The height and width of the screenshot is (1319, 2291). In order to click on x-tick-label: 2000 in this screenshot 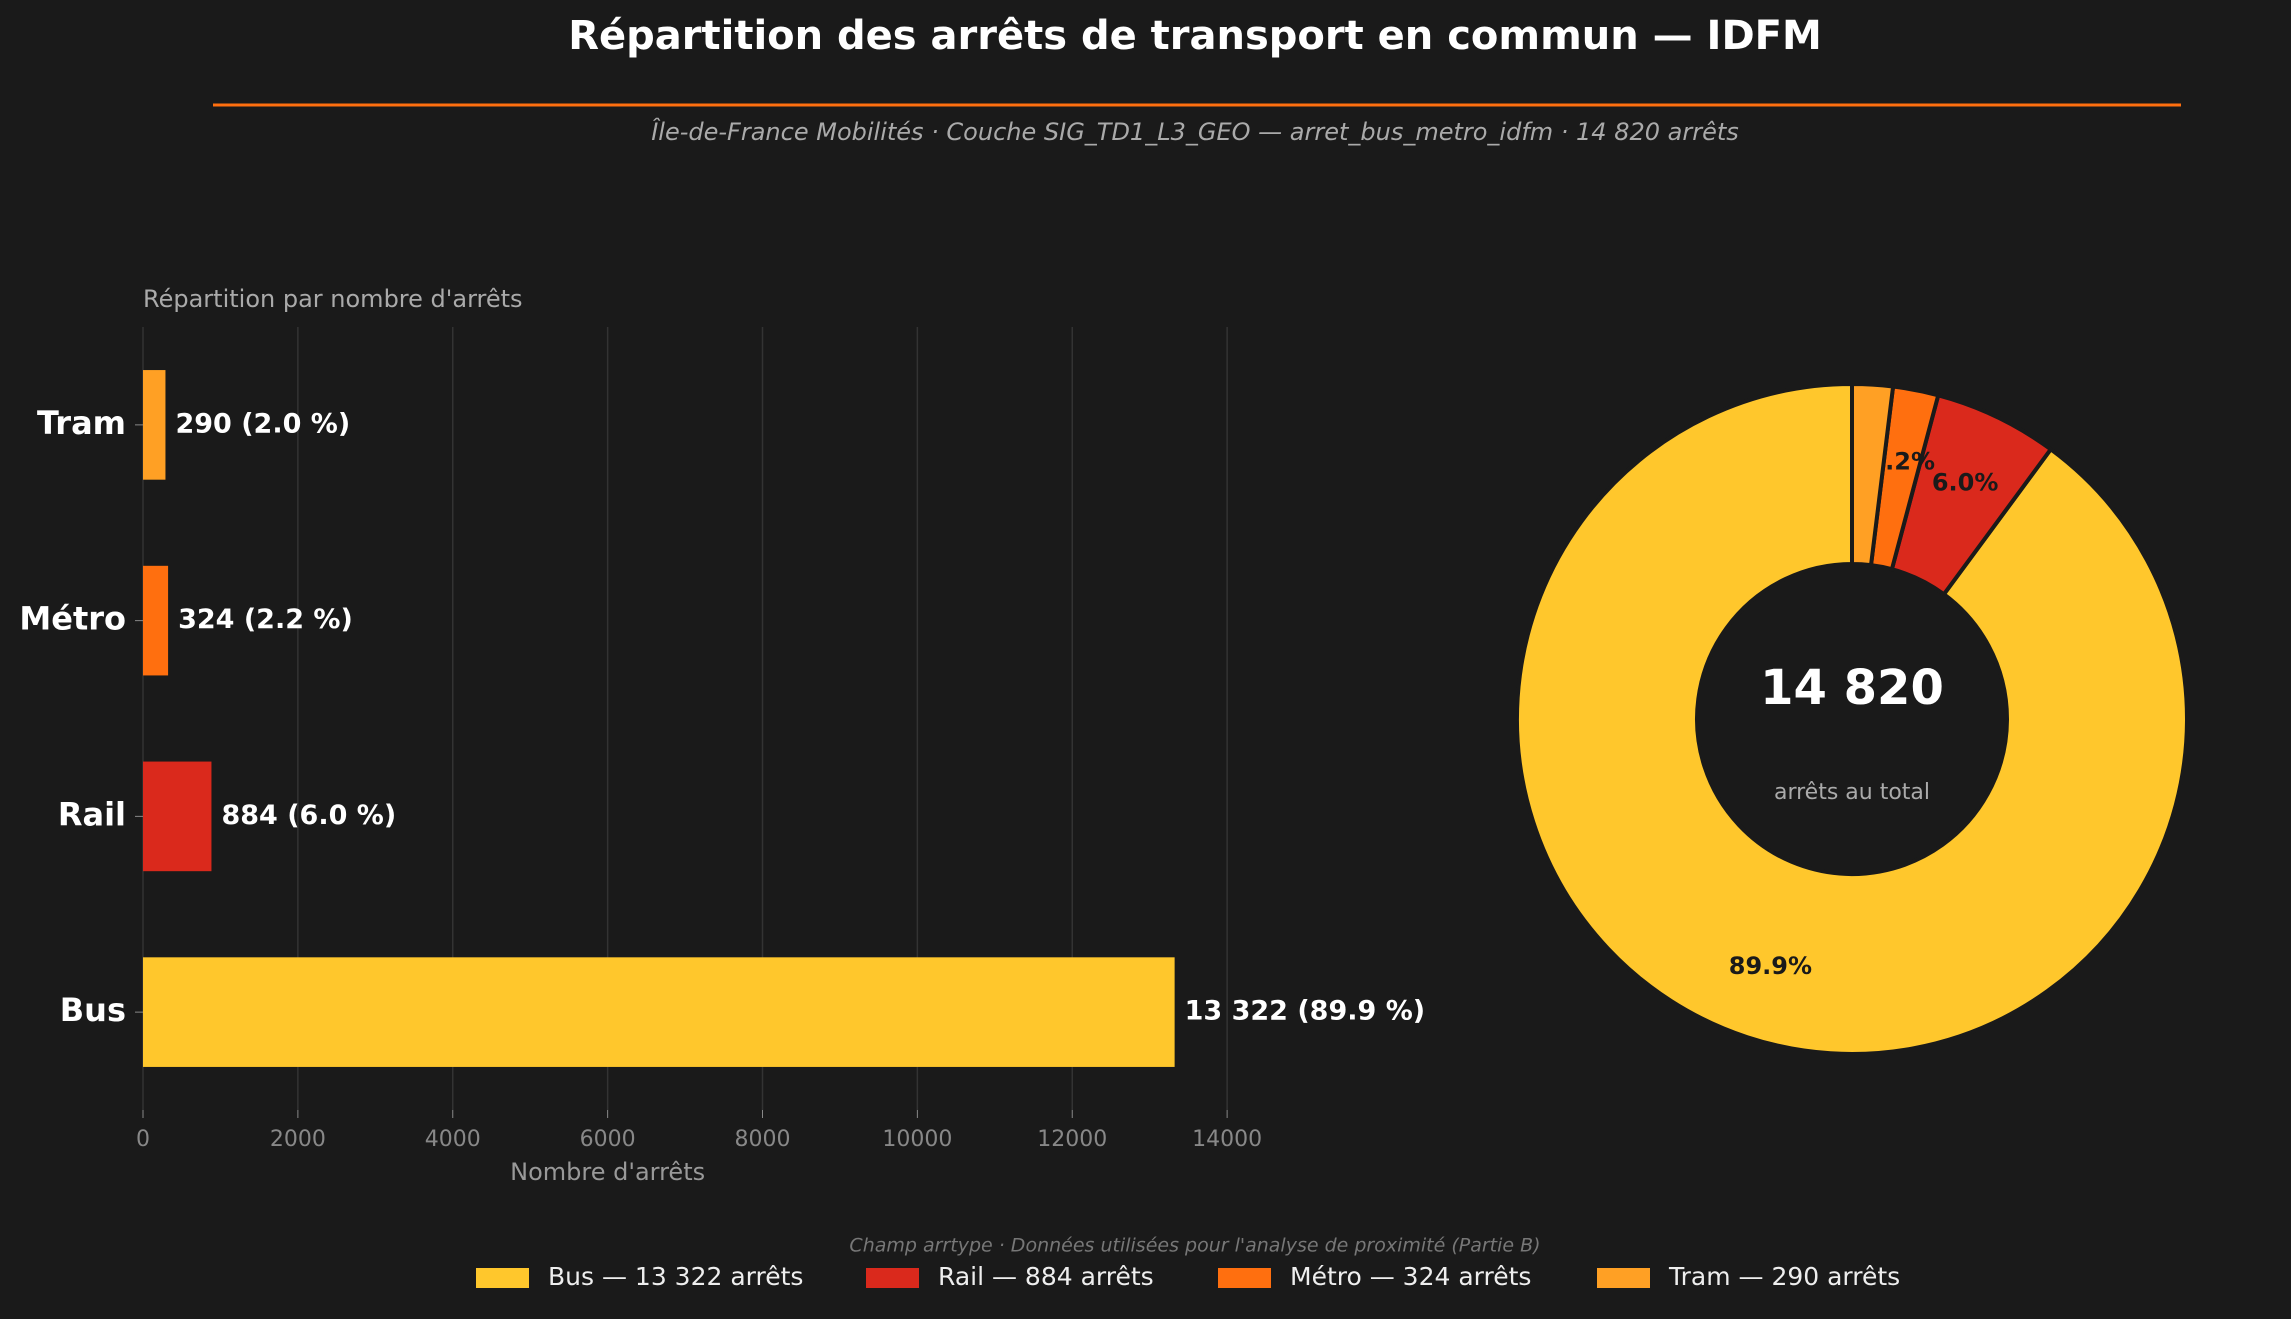, I will do `click(298, 1139)`.